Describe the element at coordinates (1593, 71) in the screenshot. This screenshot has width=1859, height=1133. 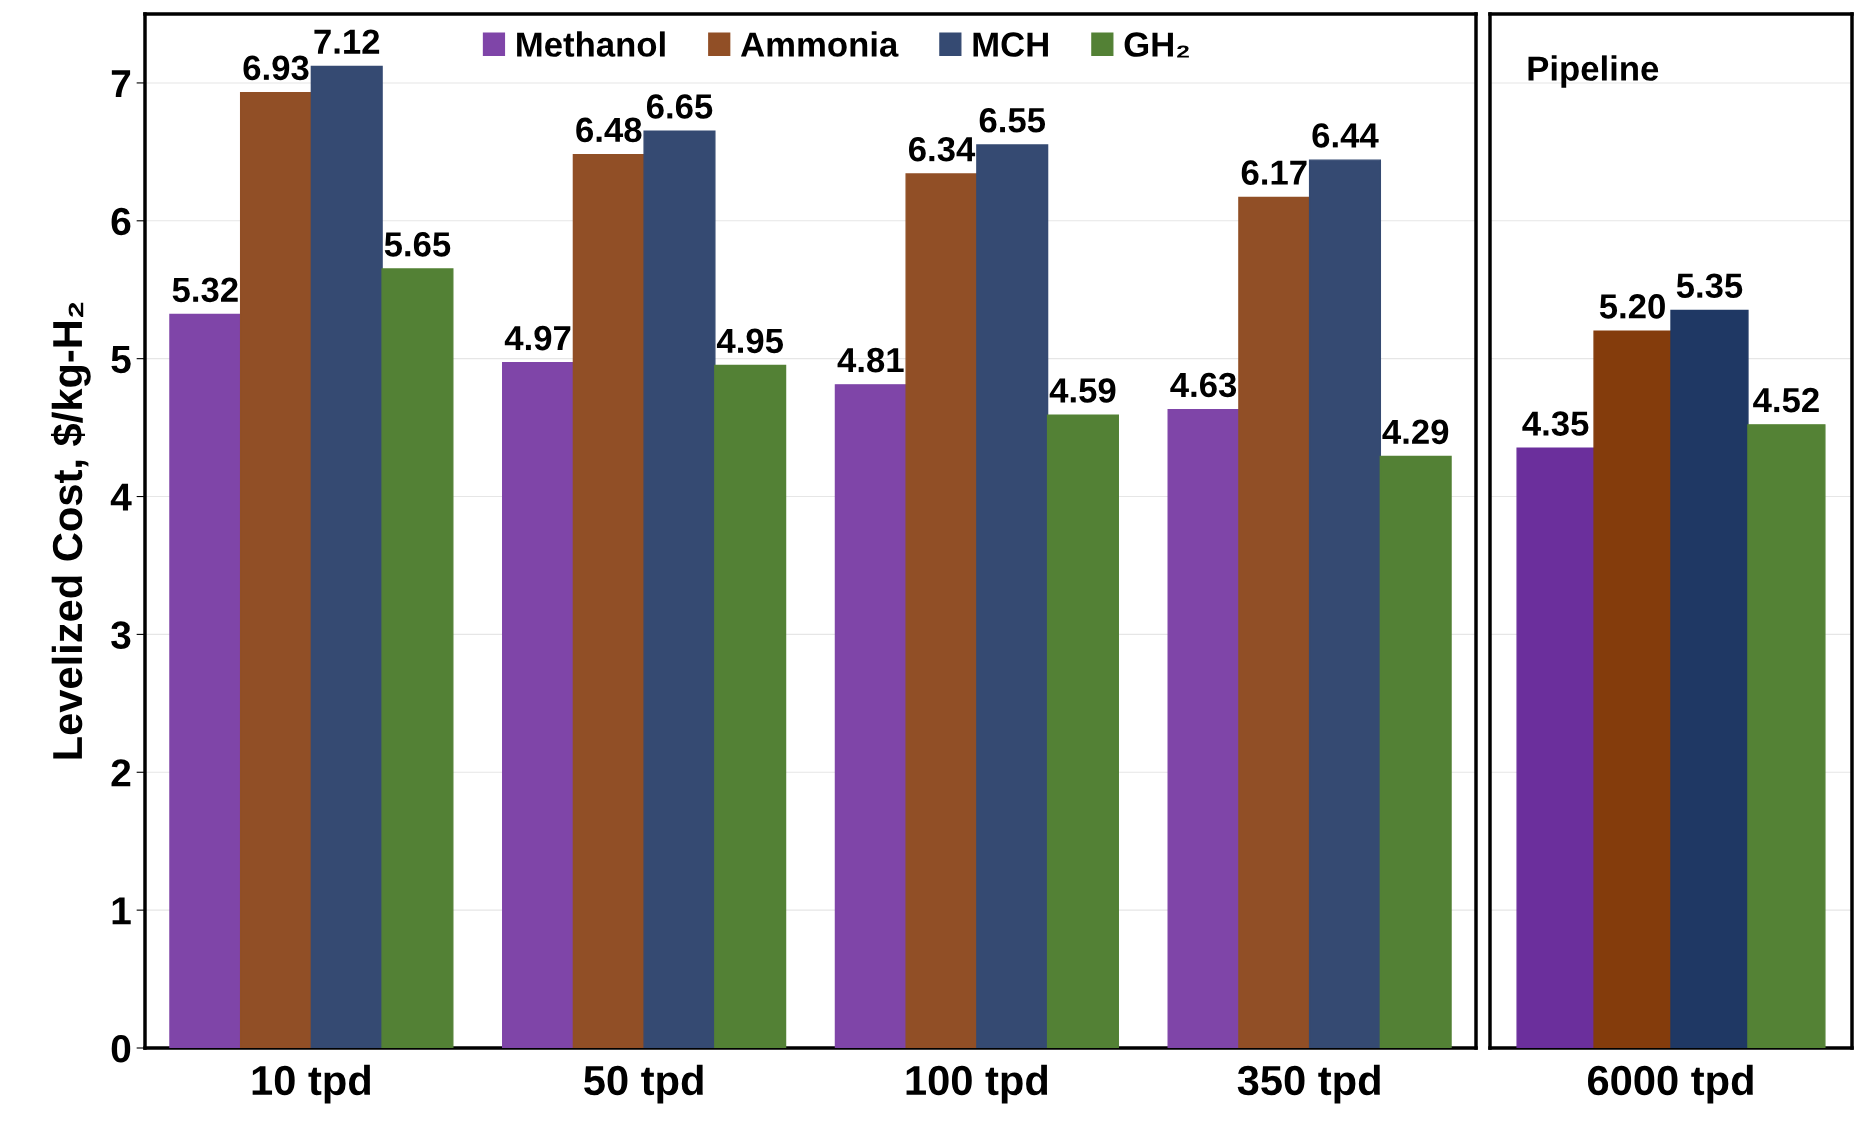
I see `text: Pipeline` at that location.